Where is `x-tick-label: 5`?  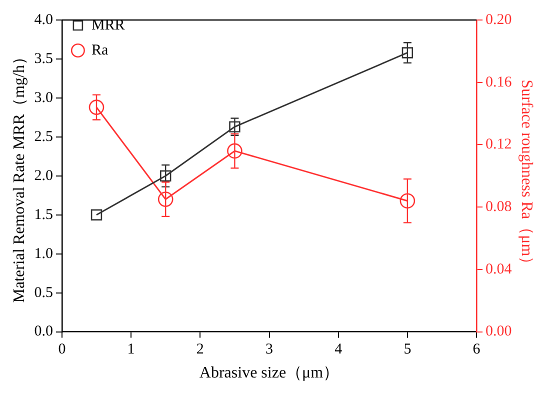 x-tick-label: 5 is located at coordinates (408, 350).